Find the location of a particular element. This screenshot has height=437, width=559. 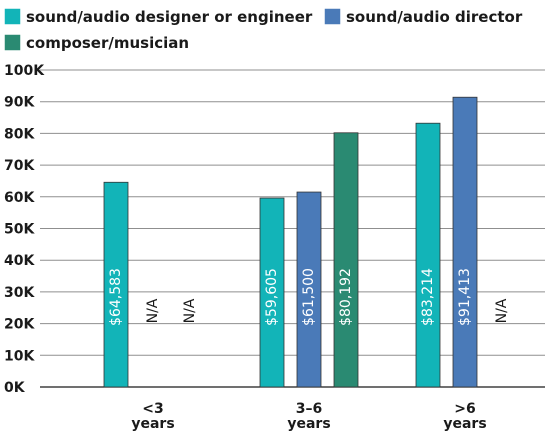

y-tick-label: 0K is located at coordinates (15, 388).